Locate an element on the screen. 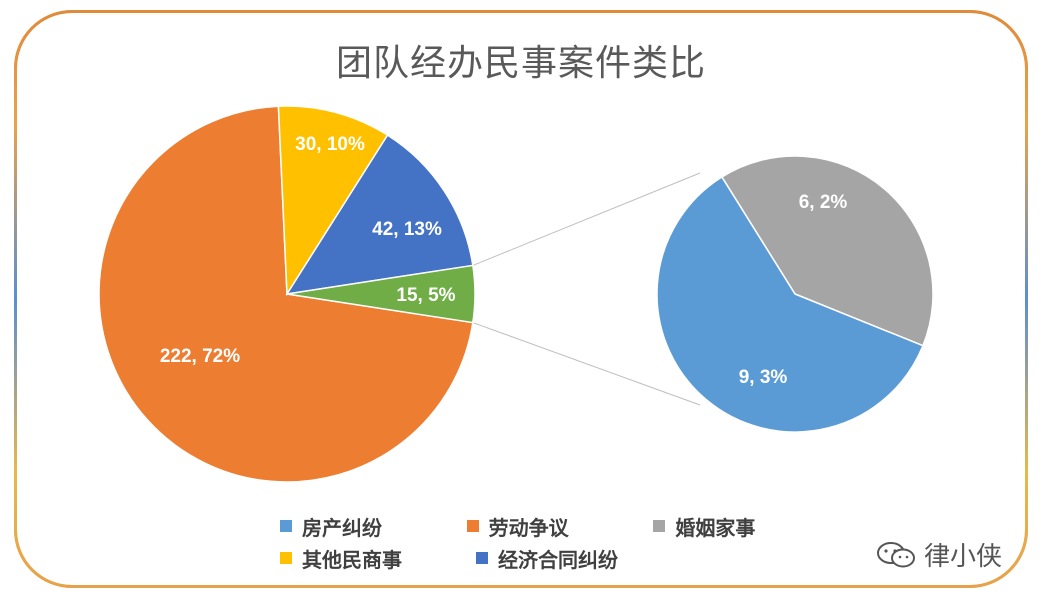 The image size is (1042, 599). chart-title: 团队经办民事案件类比 is located at coordinates (520, 63).